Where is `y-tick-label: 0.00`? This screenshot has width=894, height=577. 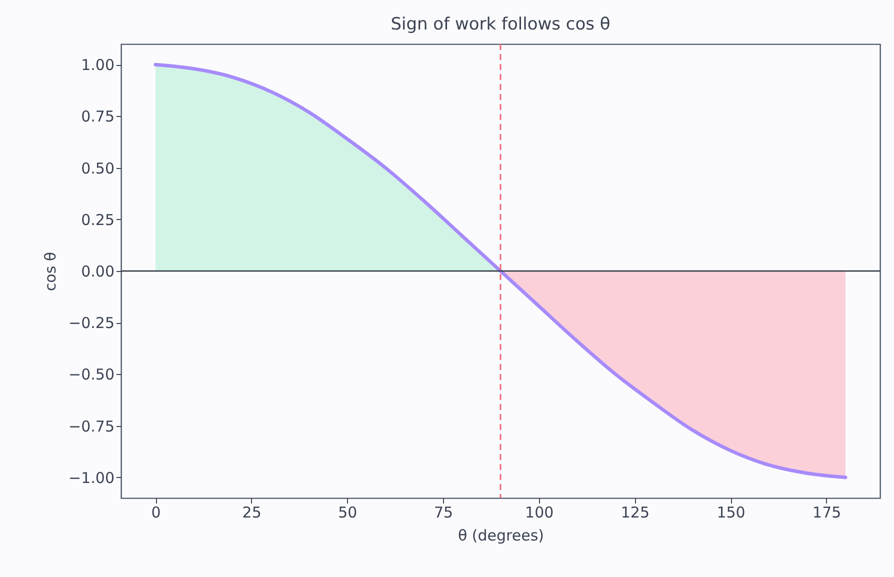
y-tick-label: 0.00 is located at coordinates (97, 271).